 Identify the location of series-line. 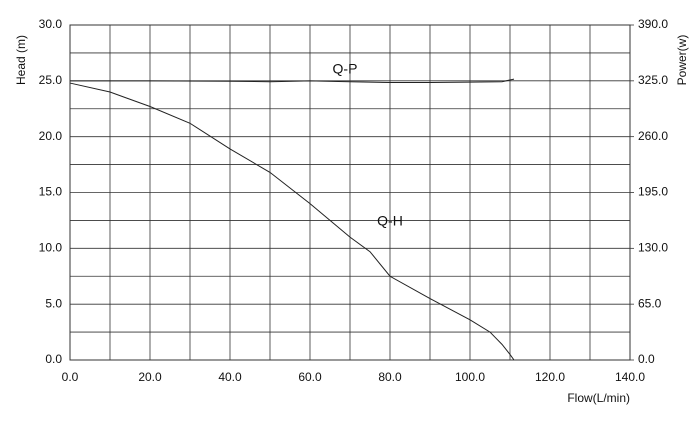
(292, 81).